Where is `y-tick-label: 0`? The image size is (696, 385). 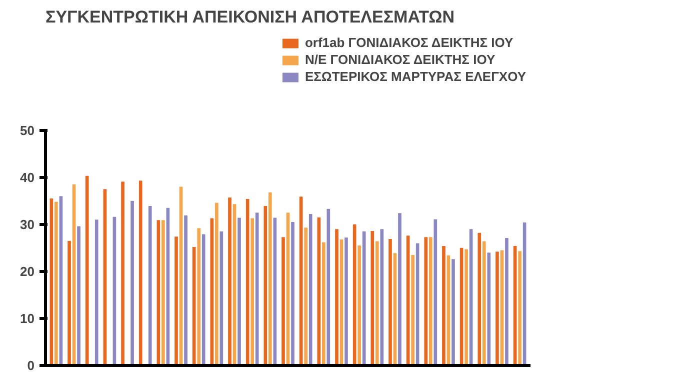
y-tick-label: 0 is located at coordinates (31, 365).